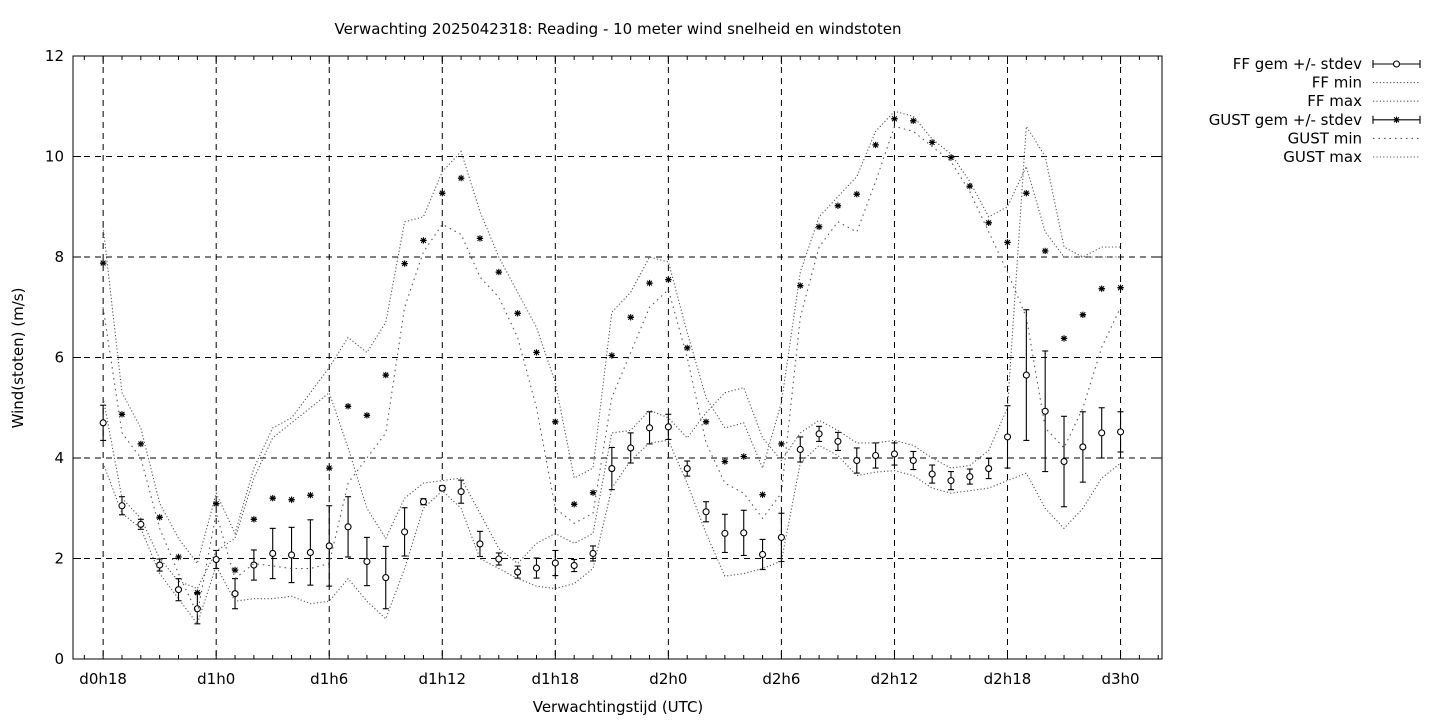  Describe the element at coordinates (555, 679) in the screenshot. I see `x-tick-label: d1h18` at that location.